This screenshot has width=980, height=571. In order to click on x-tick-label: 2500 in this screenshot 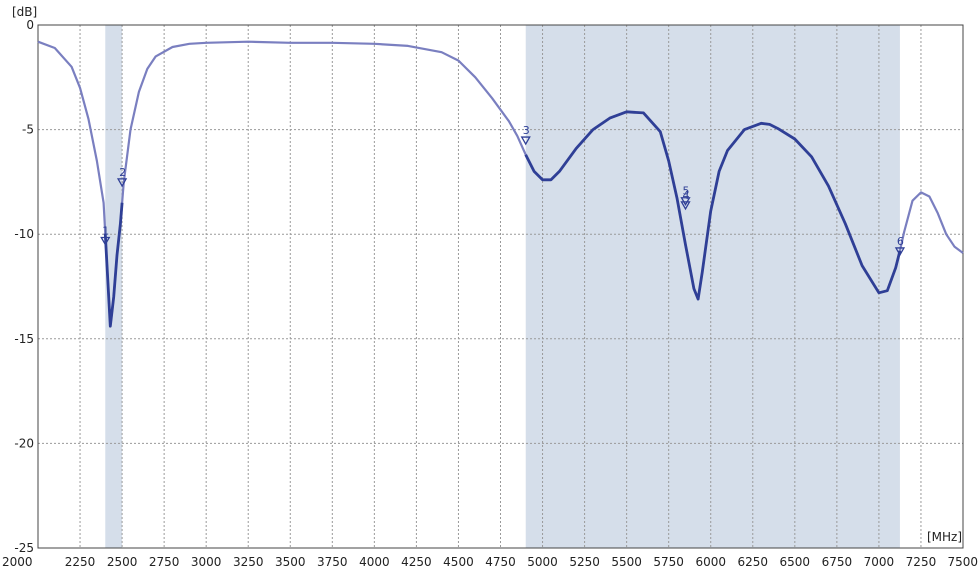, I will do `click(122, 562)`.